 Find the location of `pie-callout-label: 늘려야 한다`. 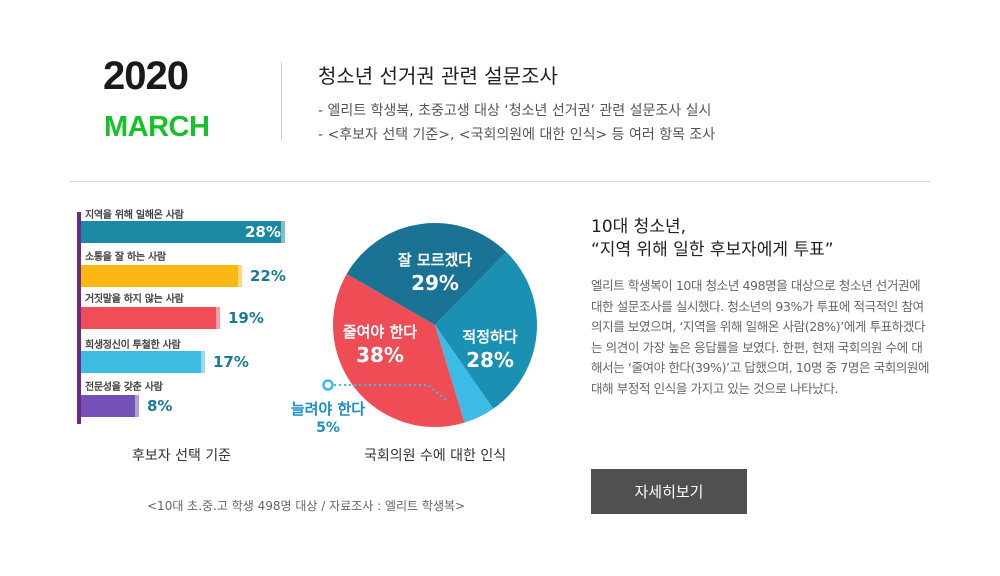

pie-callout-label: 늘려야 한다 is located at coordinates (328, 409).